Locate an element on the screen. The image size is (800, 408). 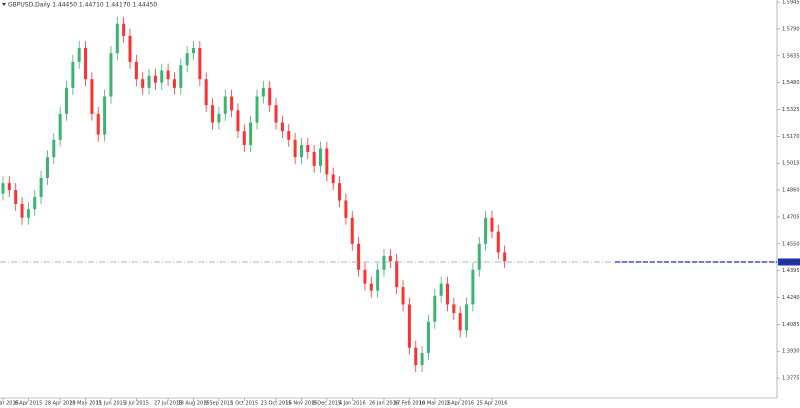
x-tick-label: 8 Dec 2015 is located at coordinates (326, 404).